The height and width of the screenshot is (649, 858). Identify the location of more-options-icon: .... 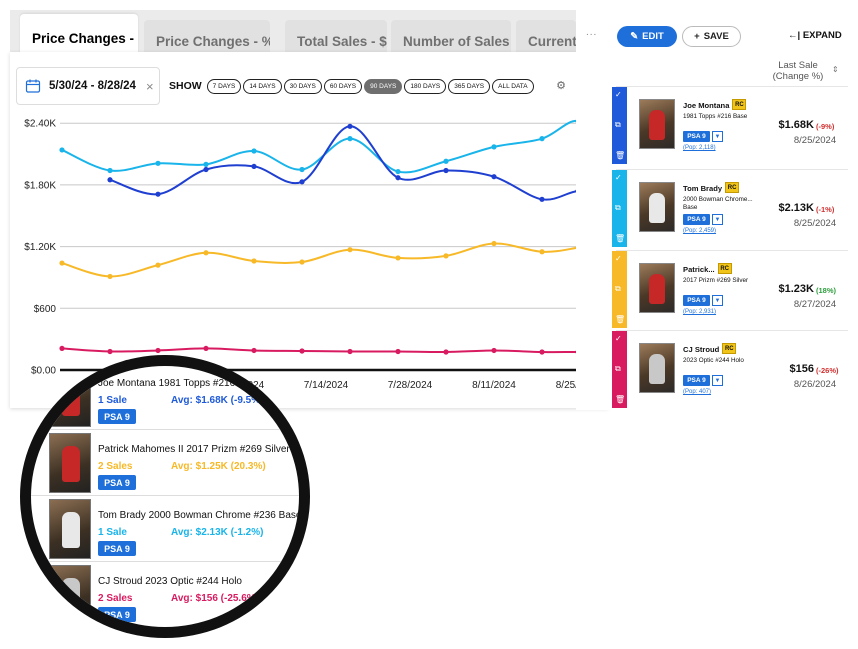
(592, 32).